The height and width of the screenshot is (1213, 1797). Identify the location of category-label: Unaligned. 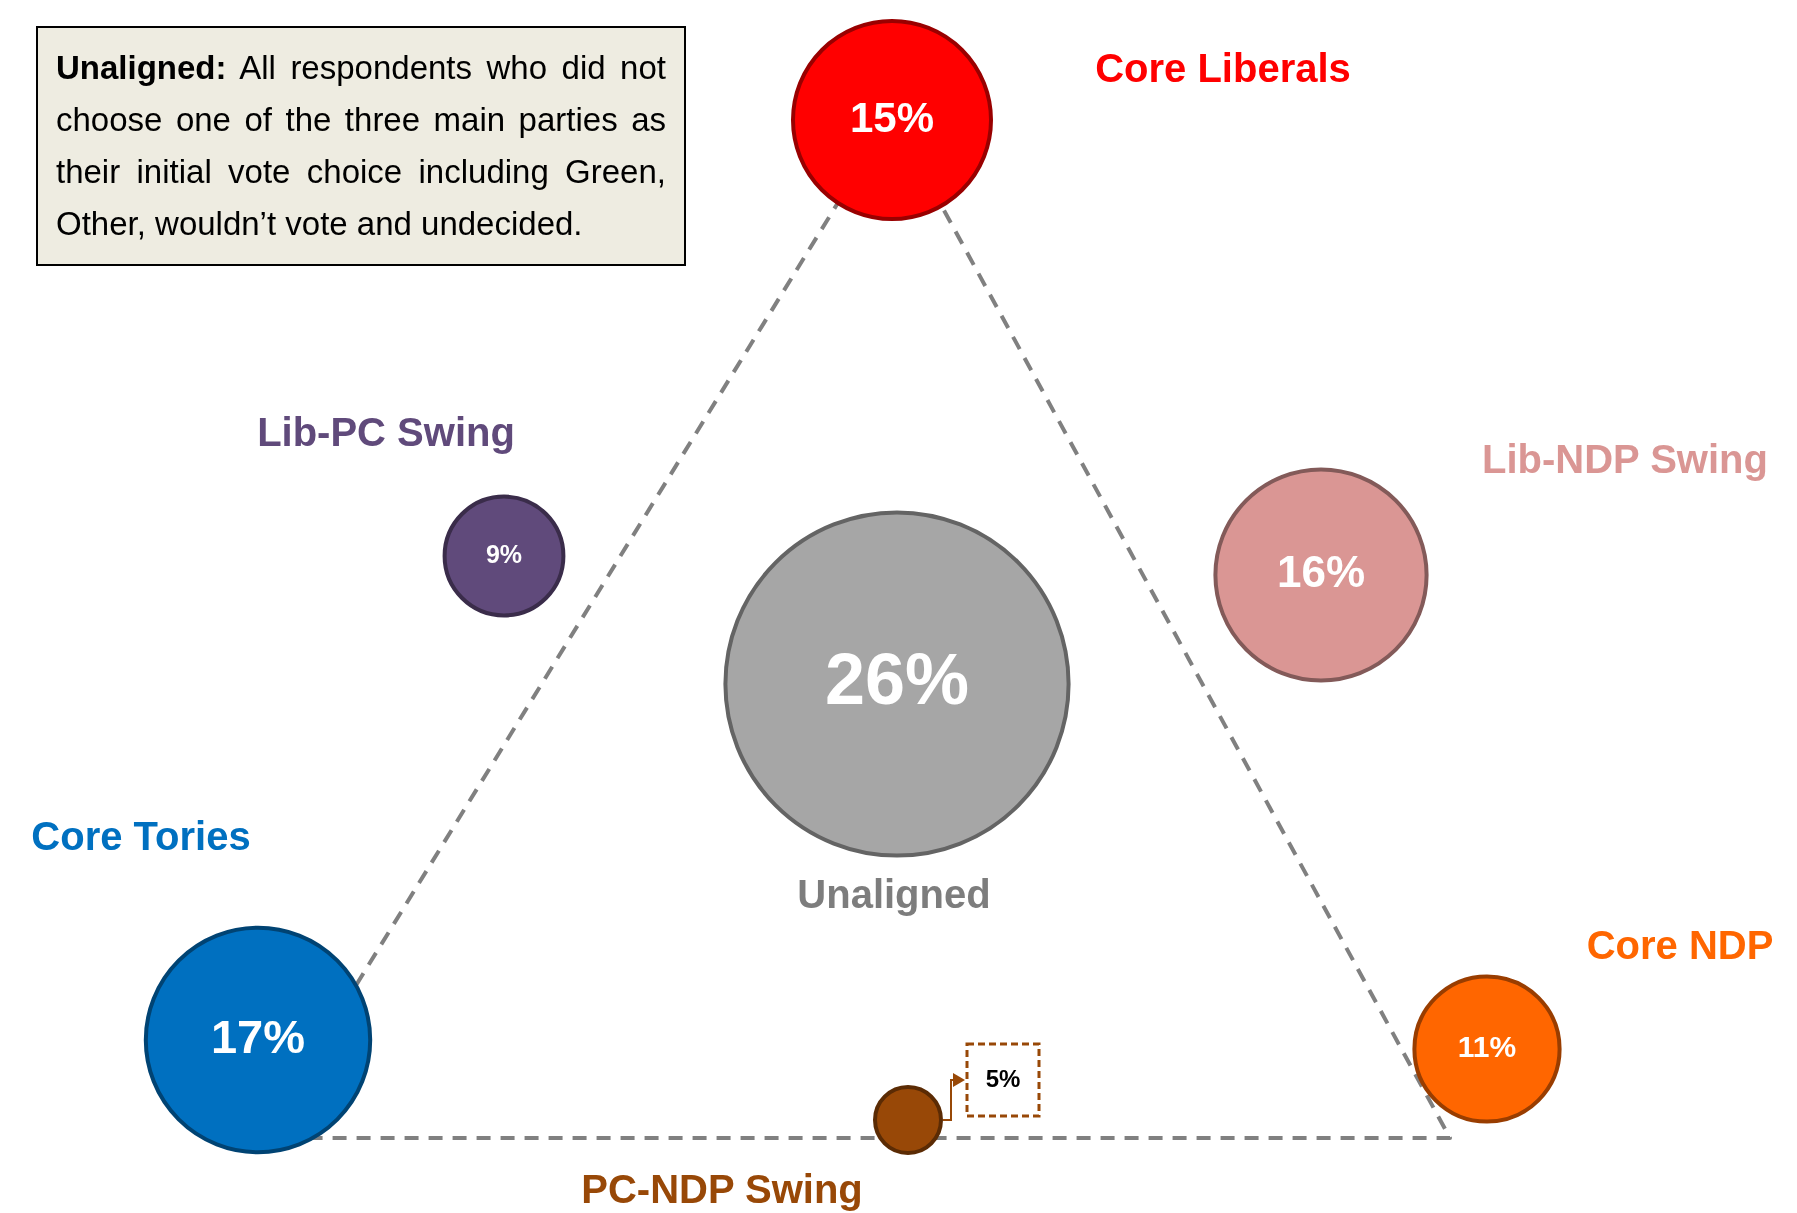
(894, 894).